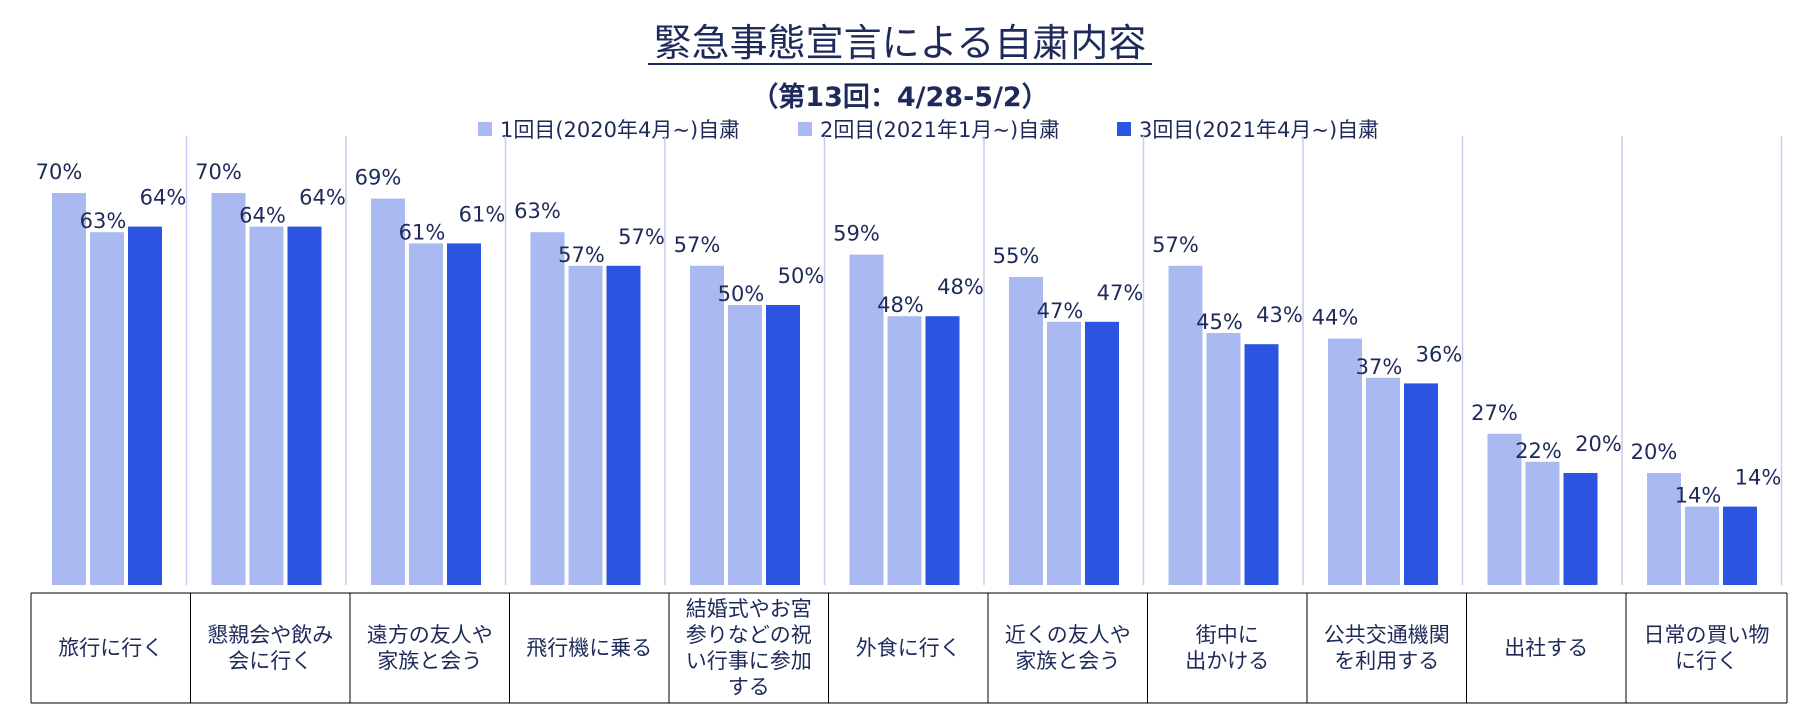 The width and height of the screenshot is (1803, 716). I want to click on value-label-10-3: 20%, so click(1598, 444).